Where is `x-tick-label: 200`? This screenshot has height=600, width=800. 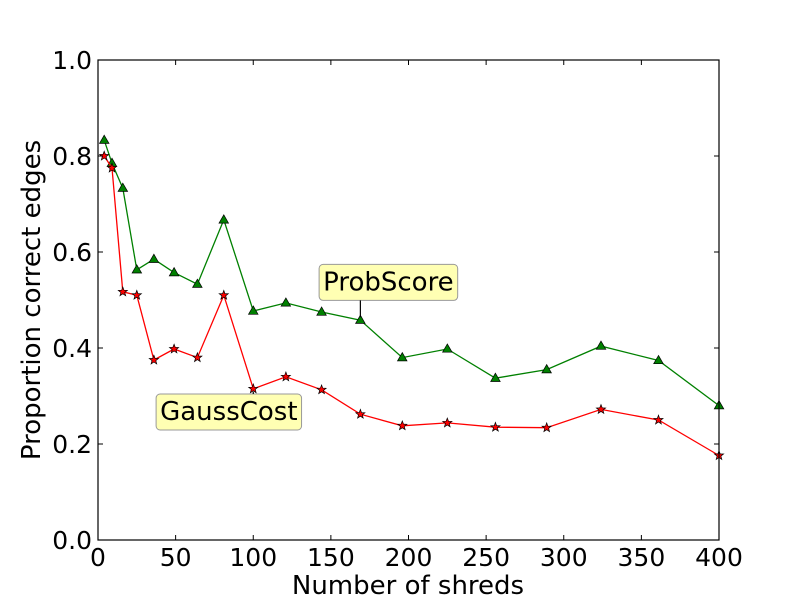 x-tick-label: 200 is located at coordinates (409, 557).